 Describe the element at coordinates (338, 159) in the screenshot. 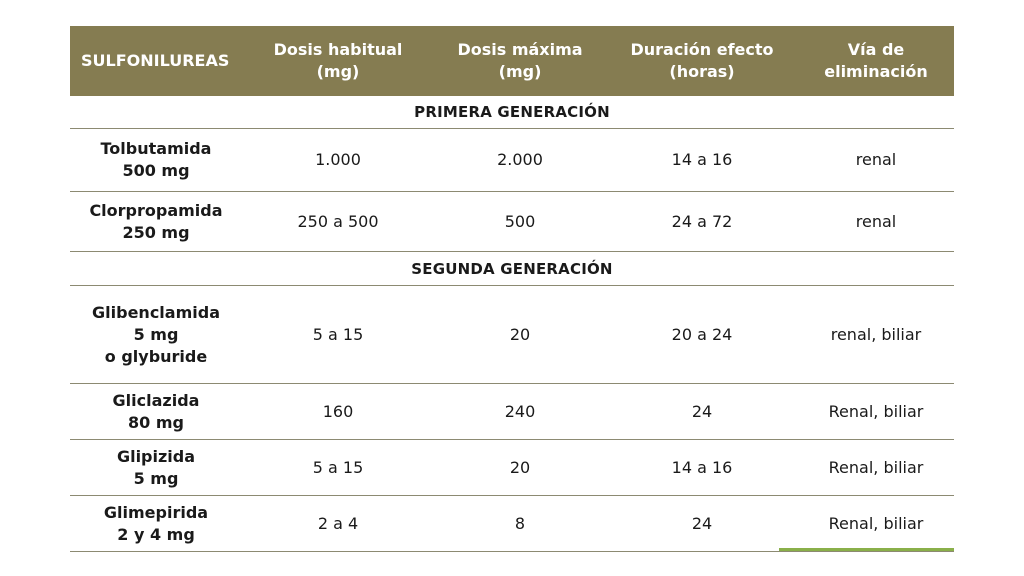

I see `usual-dose: 1.000` at that location.